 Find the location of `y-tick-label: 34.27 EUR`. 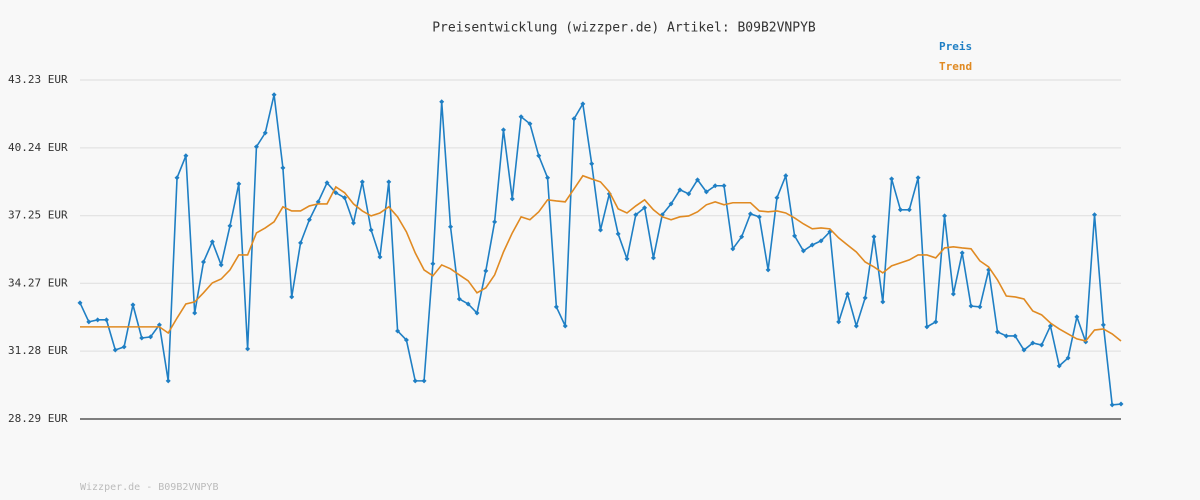

y-tick-label: 34.27 EUR is located at coordinates (38, 282).